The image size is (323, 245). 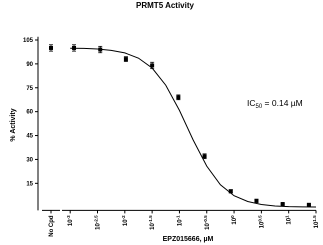 What do you see at coordinates (29, 65) in the screenshot?
I see `y-tick-label: 90` at bounding box center [29, 65].